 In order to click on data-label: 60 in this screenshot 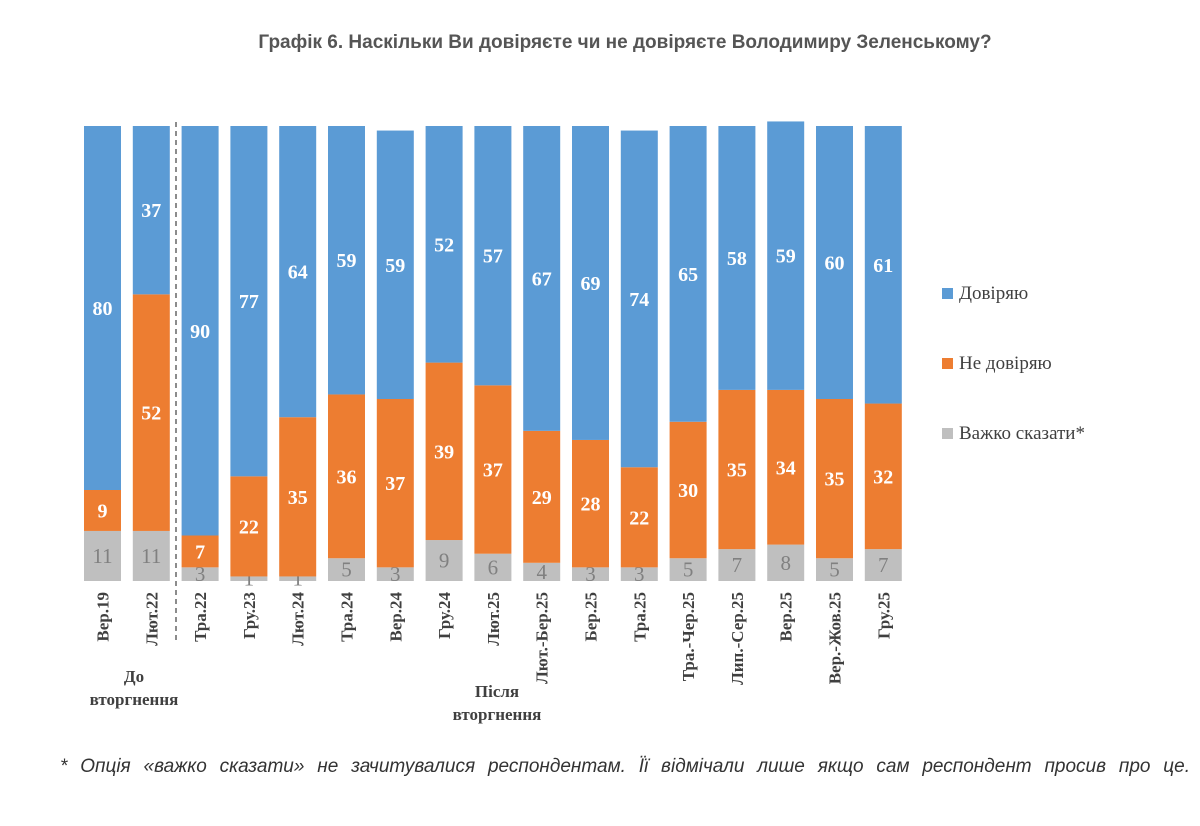, I will do `click(835, 264)`.